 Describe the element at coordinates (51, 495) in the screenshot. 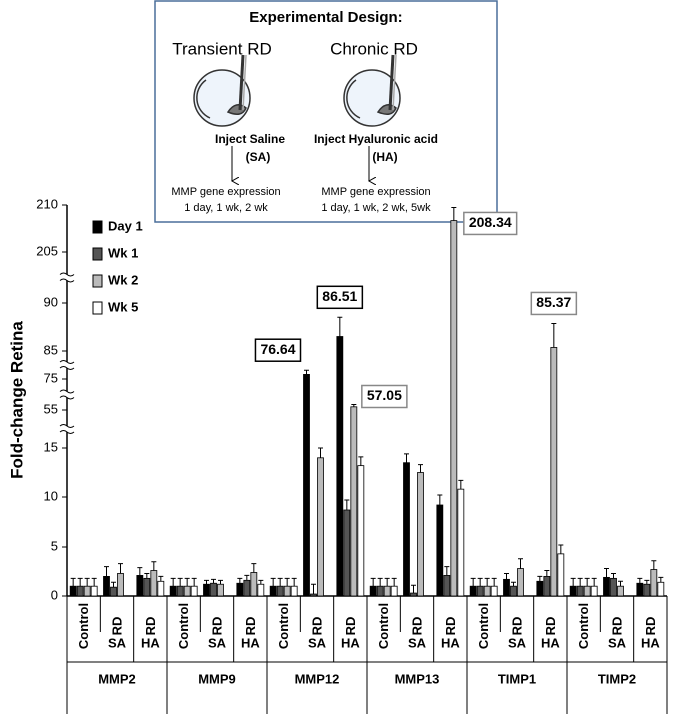

I see `y-tick-label: 10` at that location.